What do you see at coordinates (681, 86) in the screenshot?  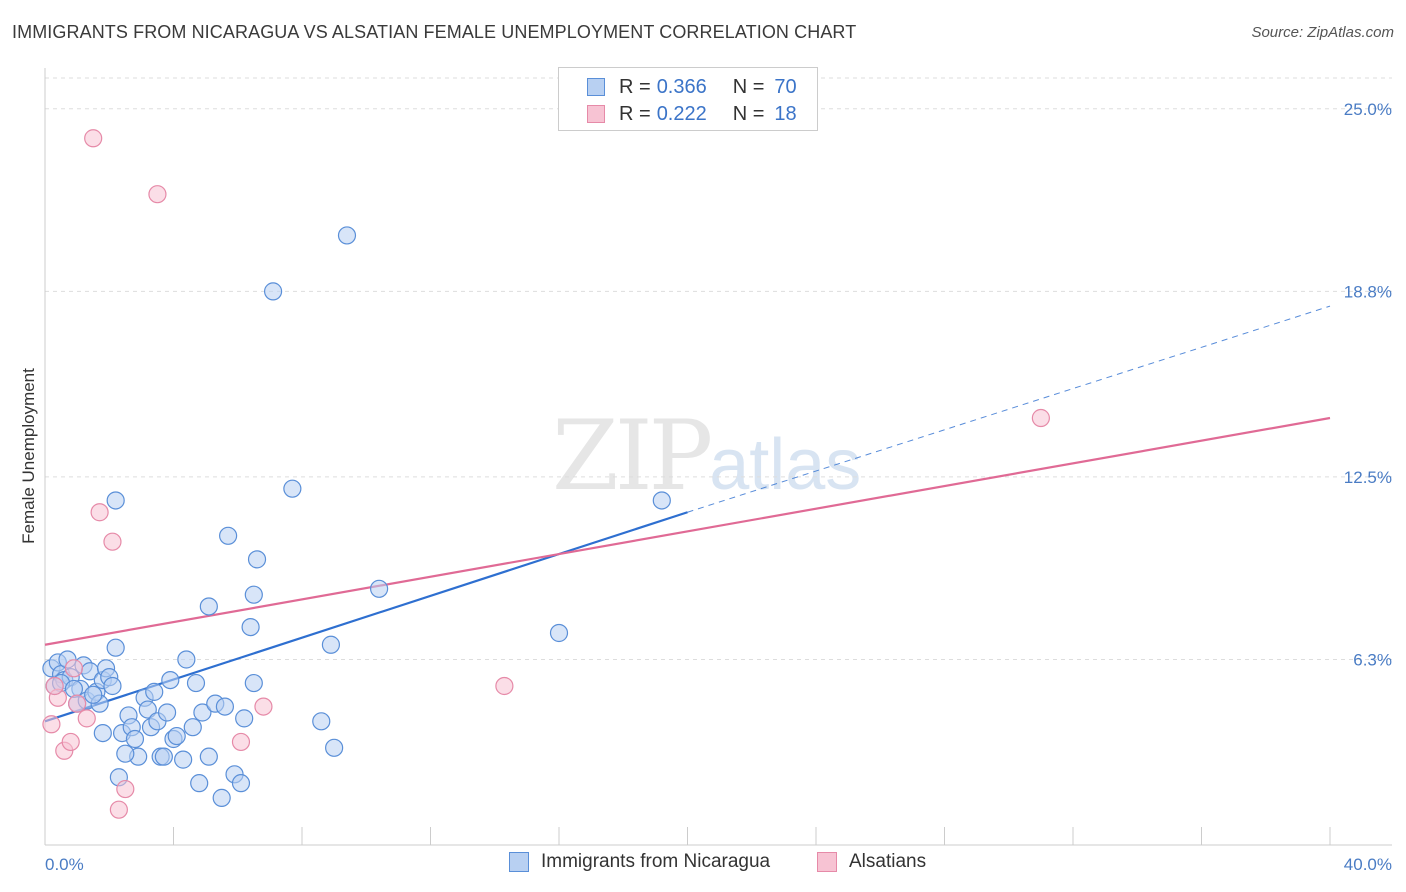 I see `legend-r-value: 0.366` at bounding box center [681, 86].